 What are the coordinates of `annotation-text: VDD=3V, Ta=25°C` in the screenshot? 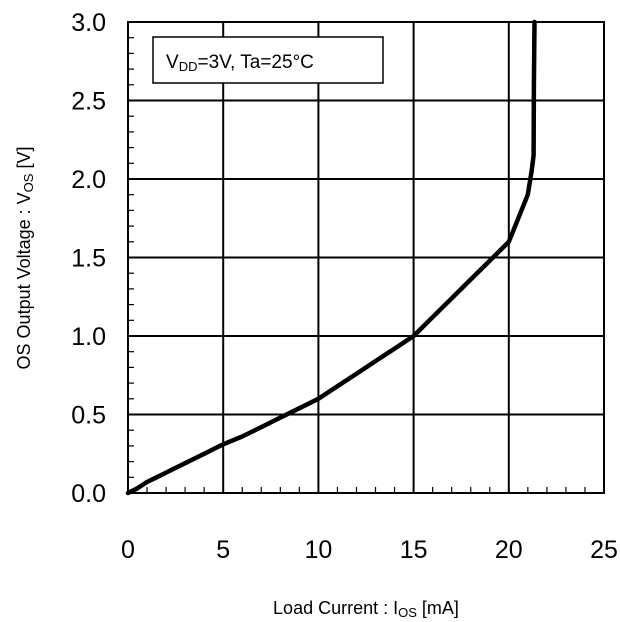 It's located at (240, 63).